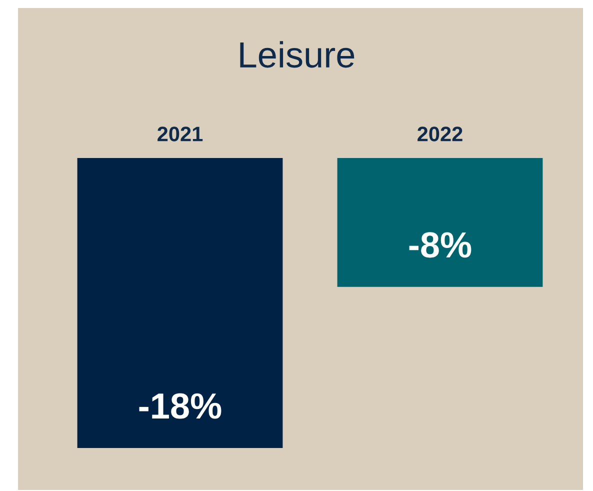  What do you see at coordinates (297, 54) in the screenshot?
I see `chart-title: Leisure` at bounding box center [297, 54].